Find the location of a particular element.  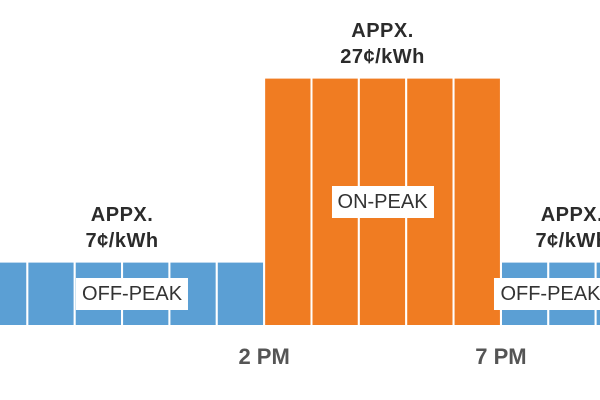

price-label-off-peak-2: APPX. 7¢/kWh is located at coordinates (567, 228).